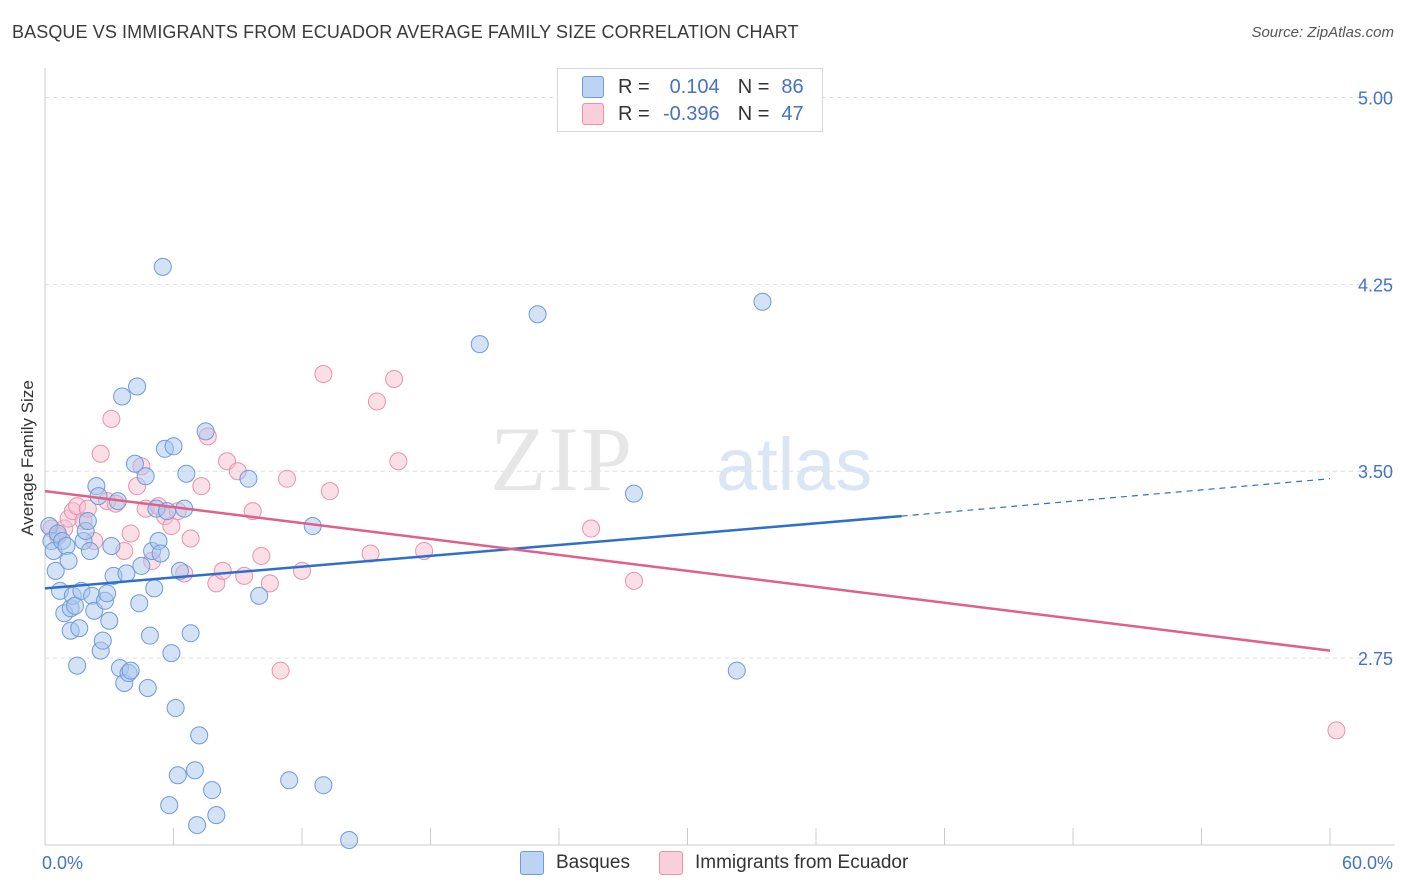 The image size is (1406, 892). What do you see at coordinates (681, 459) in the screenshot?
I see `watermark: ZIP atlas` at bounding box center [681, 459].